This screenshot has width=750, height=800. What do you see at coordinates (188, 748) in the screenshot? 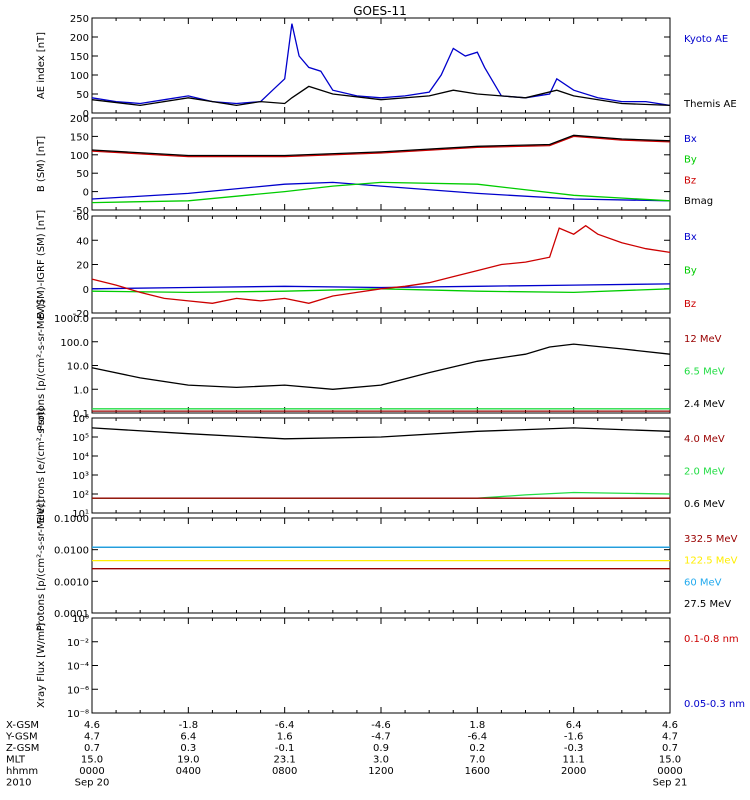
I see `orbit-cell: 0.3` at bounding box center [188, 748].